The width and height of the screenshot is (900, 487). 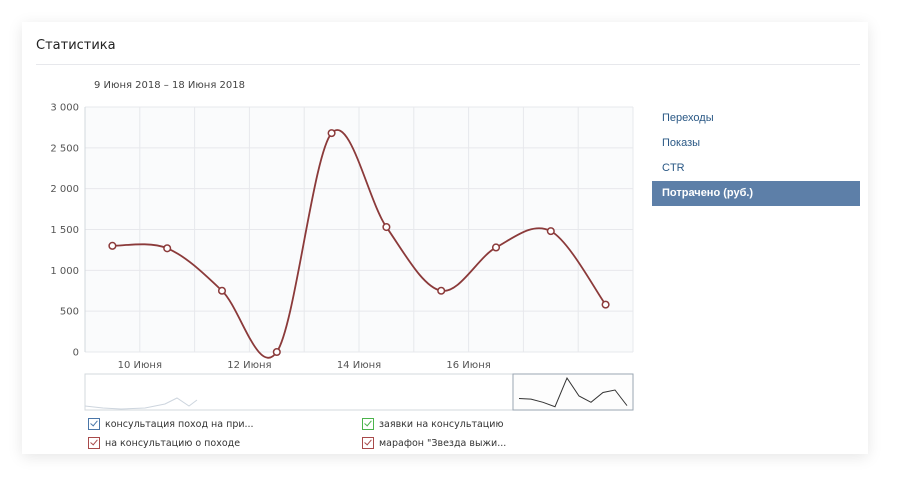 I want to click on title-divider, so click(x=448, y=64).